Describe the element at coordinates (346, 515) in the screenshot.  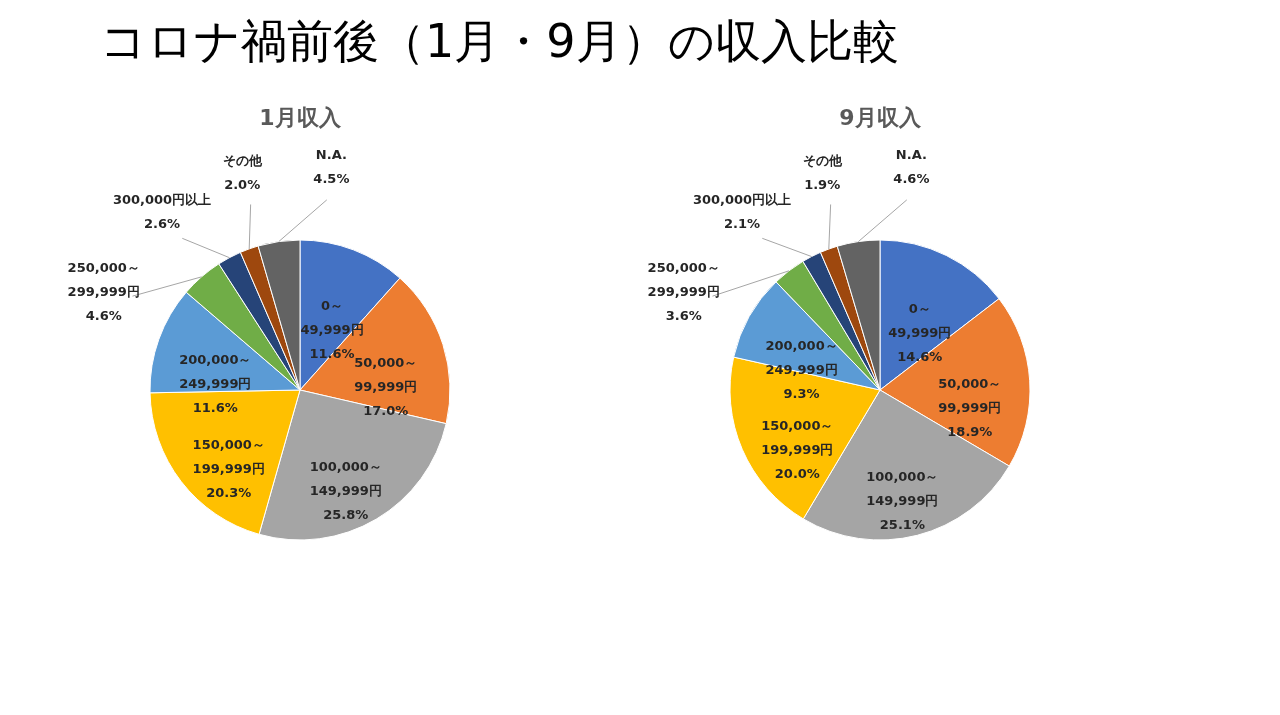
I see `data-label: 25.8%` at that location.